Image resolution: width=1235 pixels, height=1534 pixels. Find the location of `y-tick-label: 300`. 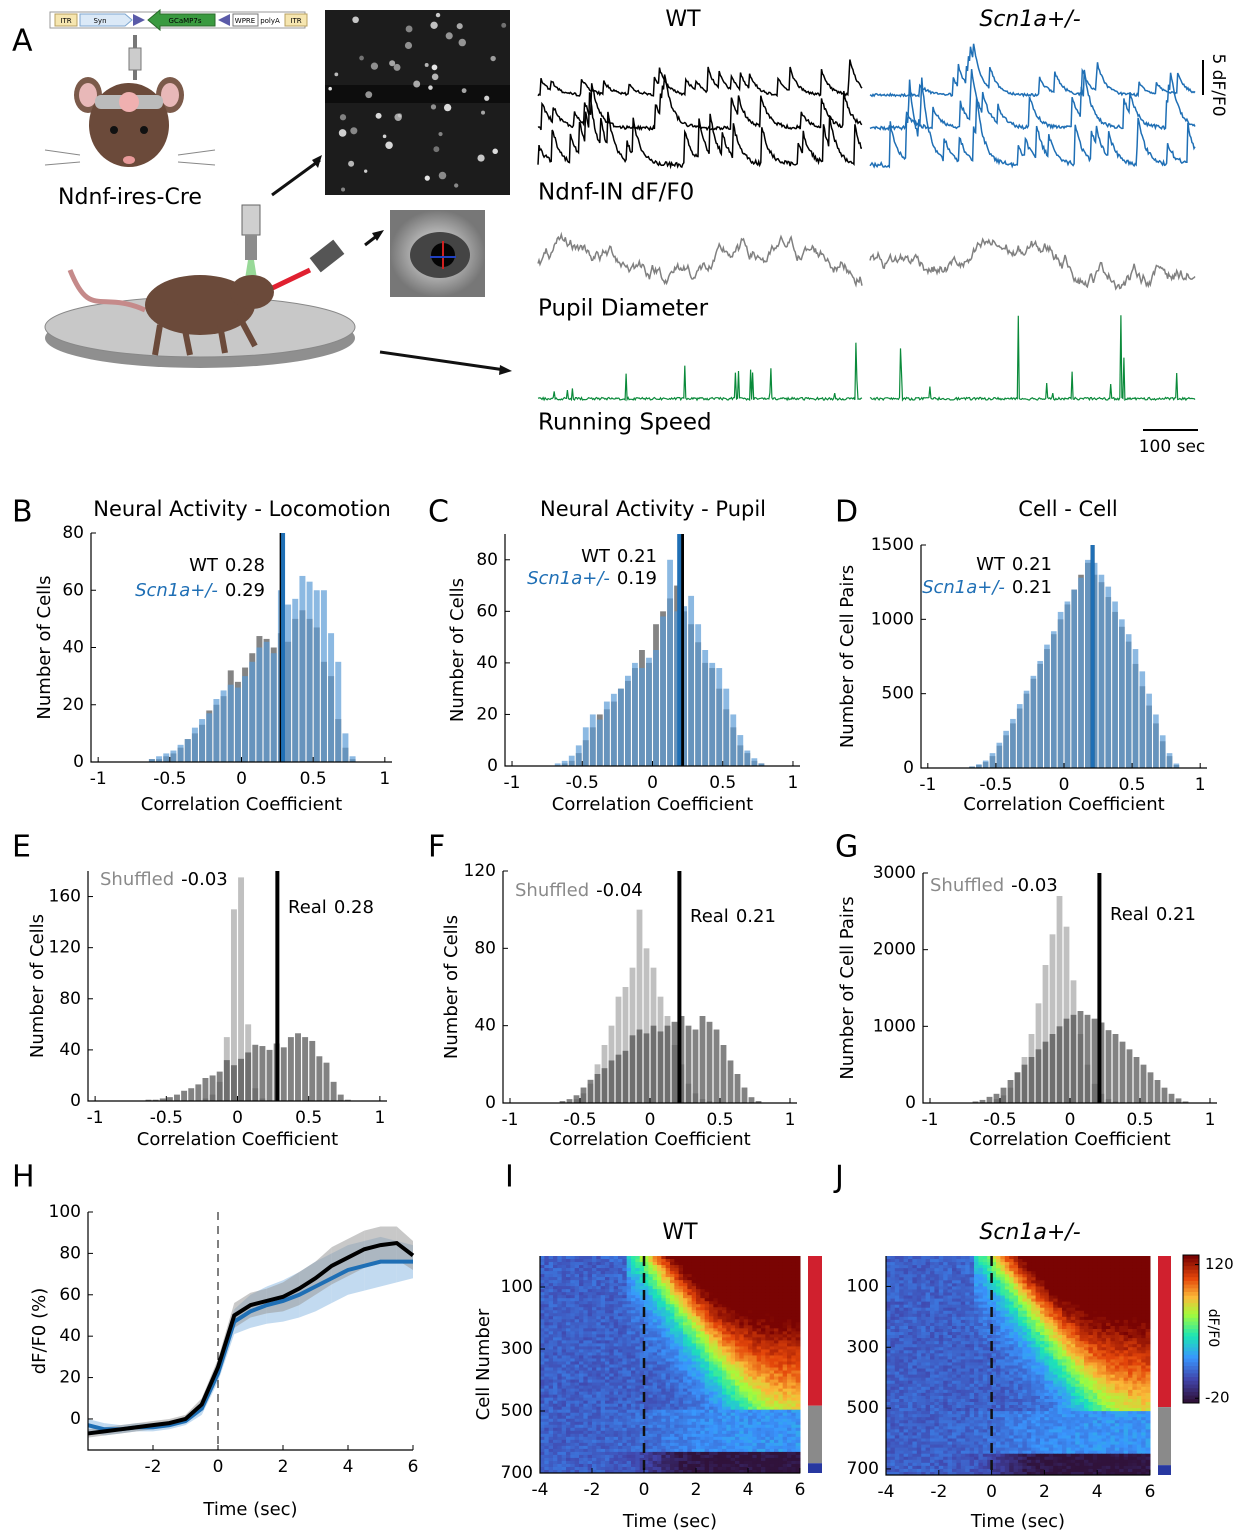

y-tick-label: 300 is located at coordinates (863, 1347).